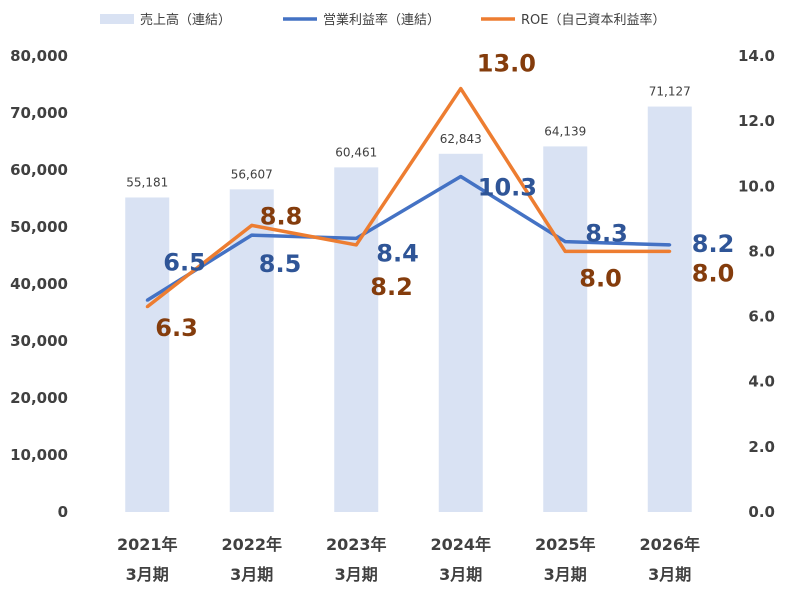 The height and width of the screenshot is (601, 791). Describe the element at coordinates (39, 455) in the screenshot. I see `left-tick-label: 10,000` at that location.